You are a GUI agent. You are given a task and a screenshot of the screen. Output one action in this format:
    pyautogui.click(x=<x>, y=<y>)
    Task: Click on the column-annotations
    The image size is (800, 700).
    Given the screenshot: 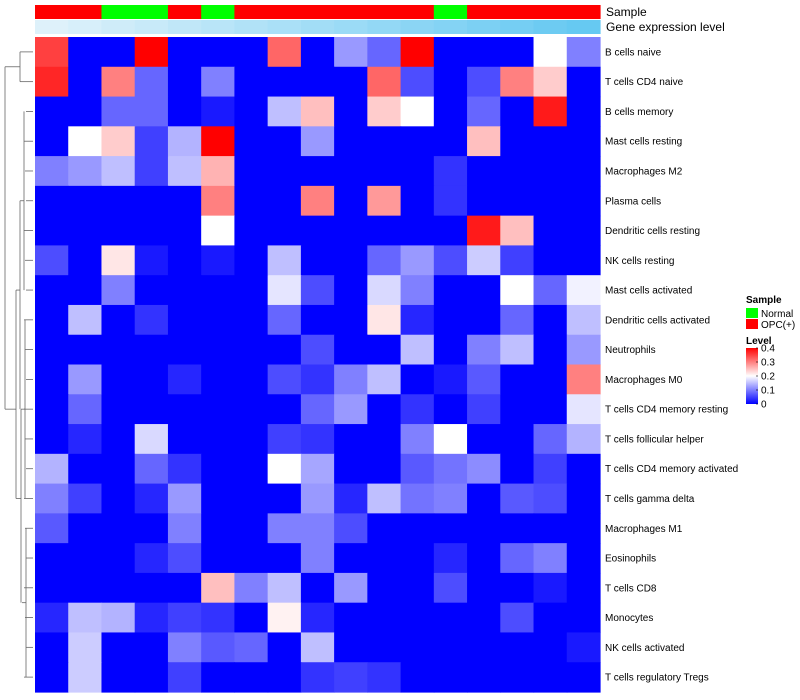 What is the action you would take?
    pyautogui.click(x=318, y=19)
    